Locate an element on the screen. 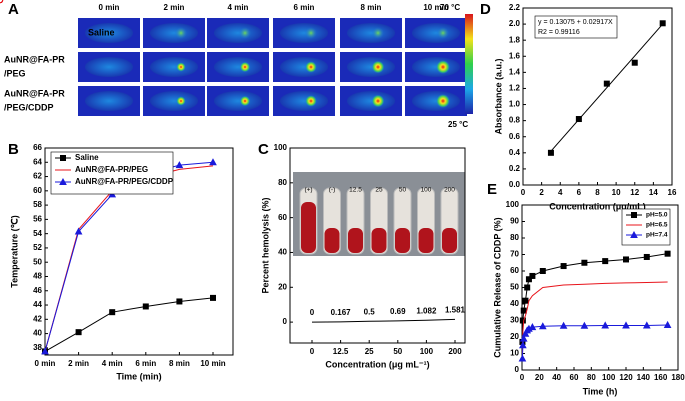 The width and height of the screenshot is (685, 401). plot-frame is located at coordinates (139, 251).